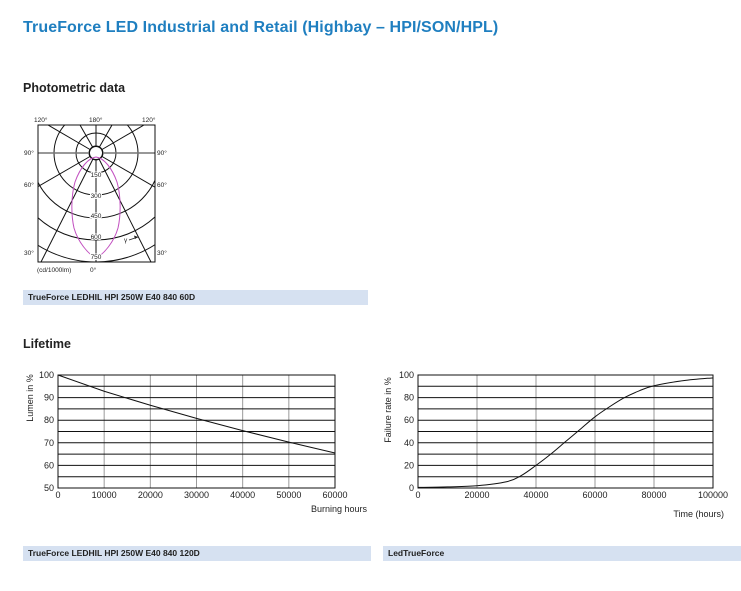 This screenshot has width=741, height=591. Describe the element at coordinates (29, 253) in the screenshot. I see `angle-label-30-left: 30°` at that location.